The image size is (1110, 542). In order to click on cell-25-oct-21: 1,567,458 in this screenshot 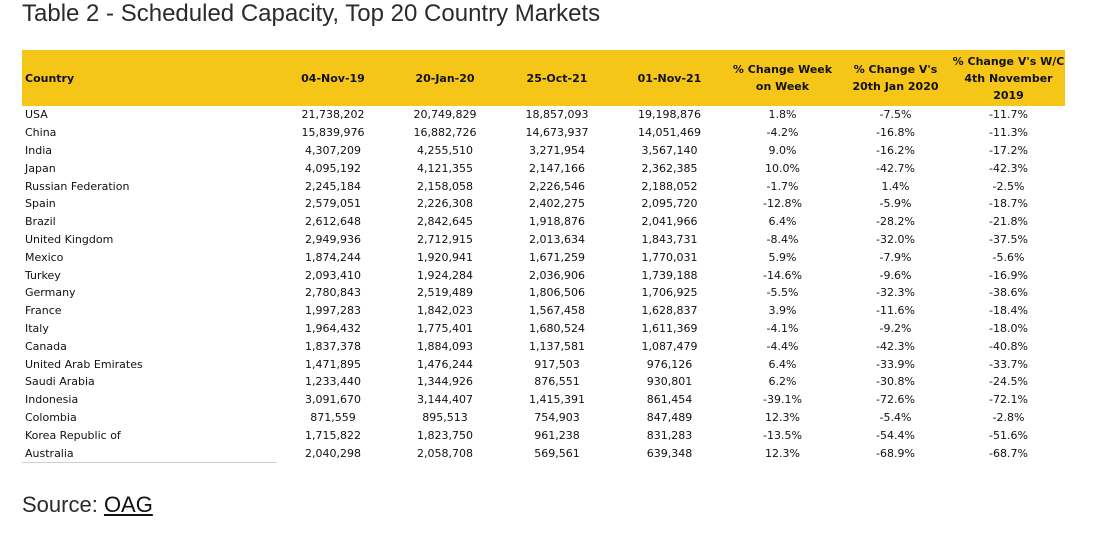, I will do `click(557, 311)`.